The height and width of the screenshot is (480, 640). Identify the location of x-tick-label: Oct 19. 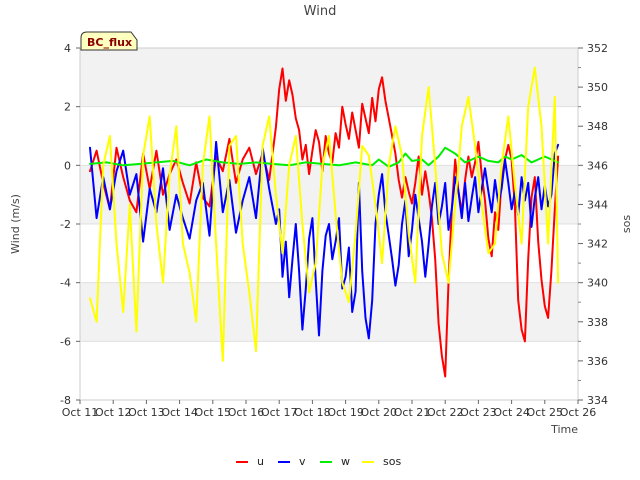
(345, 412).